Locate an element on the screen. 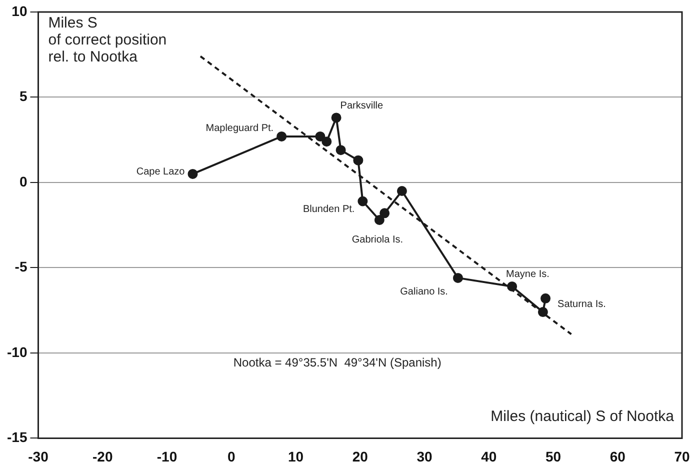 Image resolution: width=696 pixels, height=471 pixels. y-axis-title: Miles S of correct position rel. to Nootka is located at coordinates (107, 40).